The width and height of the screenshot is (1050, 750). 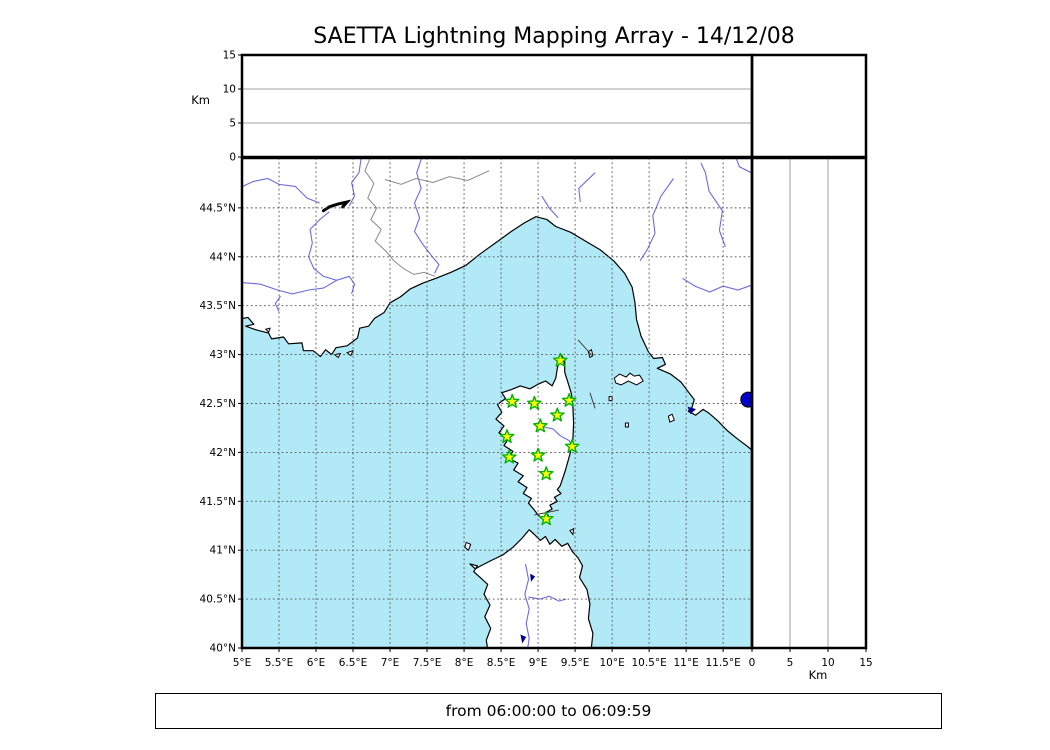 I want to click on coastline-corsica, so click(x=535, y=437).